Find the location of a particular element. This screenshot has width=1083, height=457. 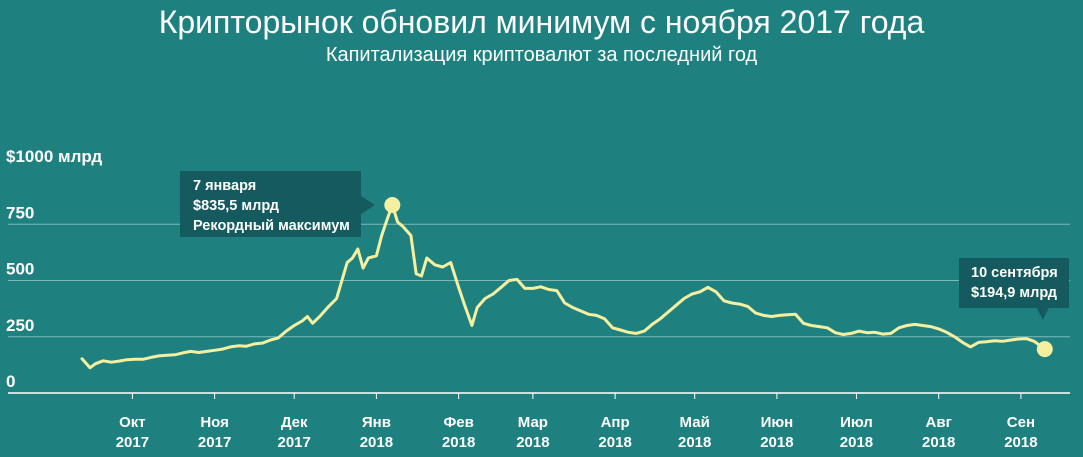

latest-annotation-box is located at coordinates (1014, 283).